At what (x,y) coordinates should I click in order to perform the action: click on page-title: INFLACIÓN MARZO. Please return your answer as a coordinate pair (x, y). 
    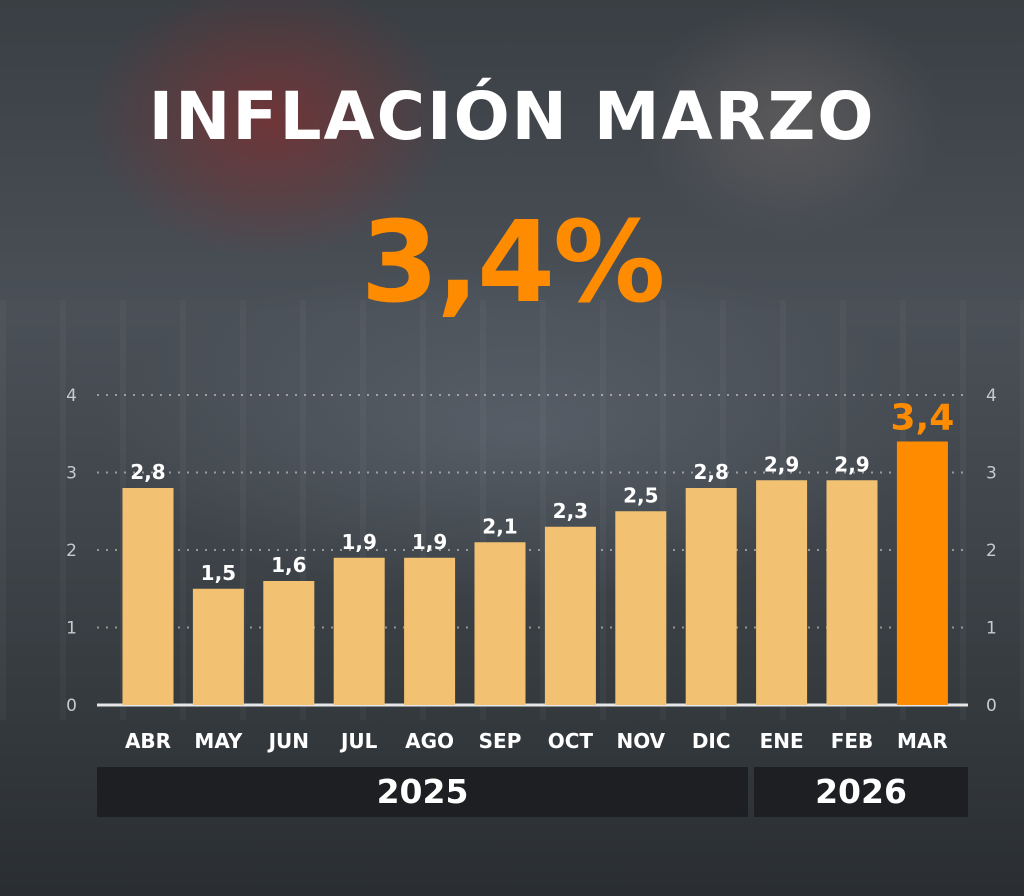
    Looking at the image, I should click on (512, 116).